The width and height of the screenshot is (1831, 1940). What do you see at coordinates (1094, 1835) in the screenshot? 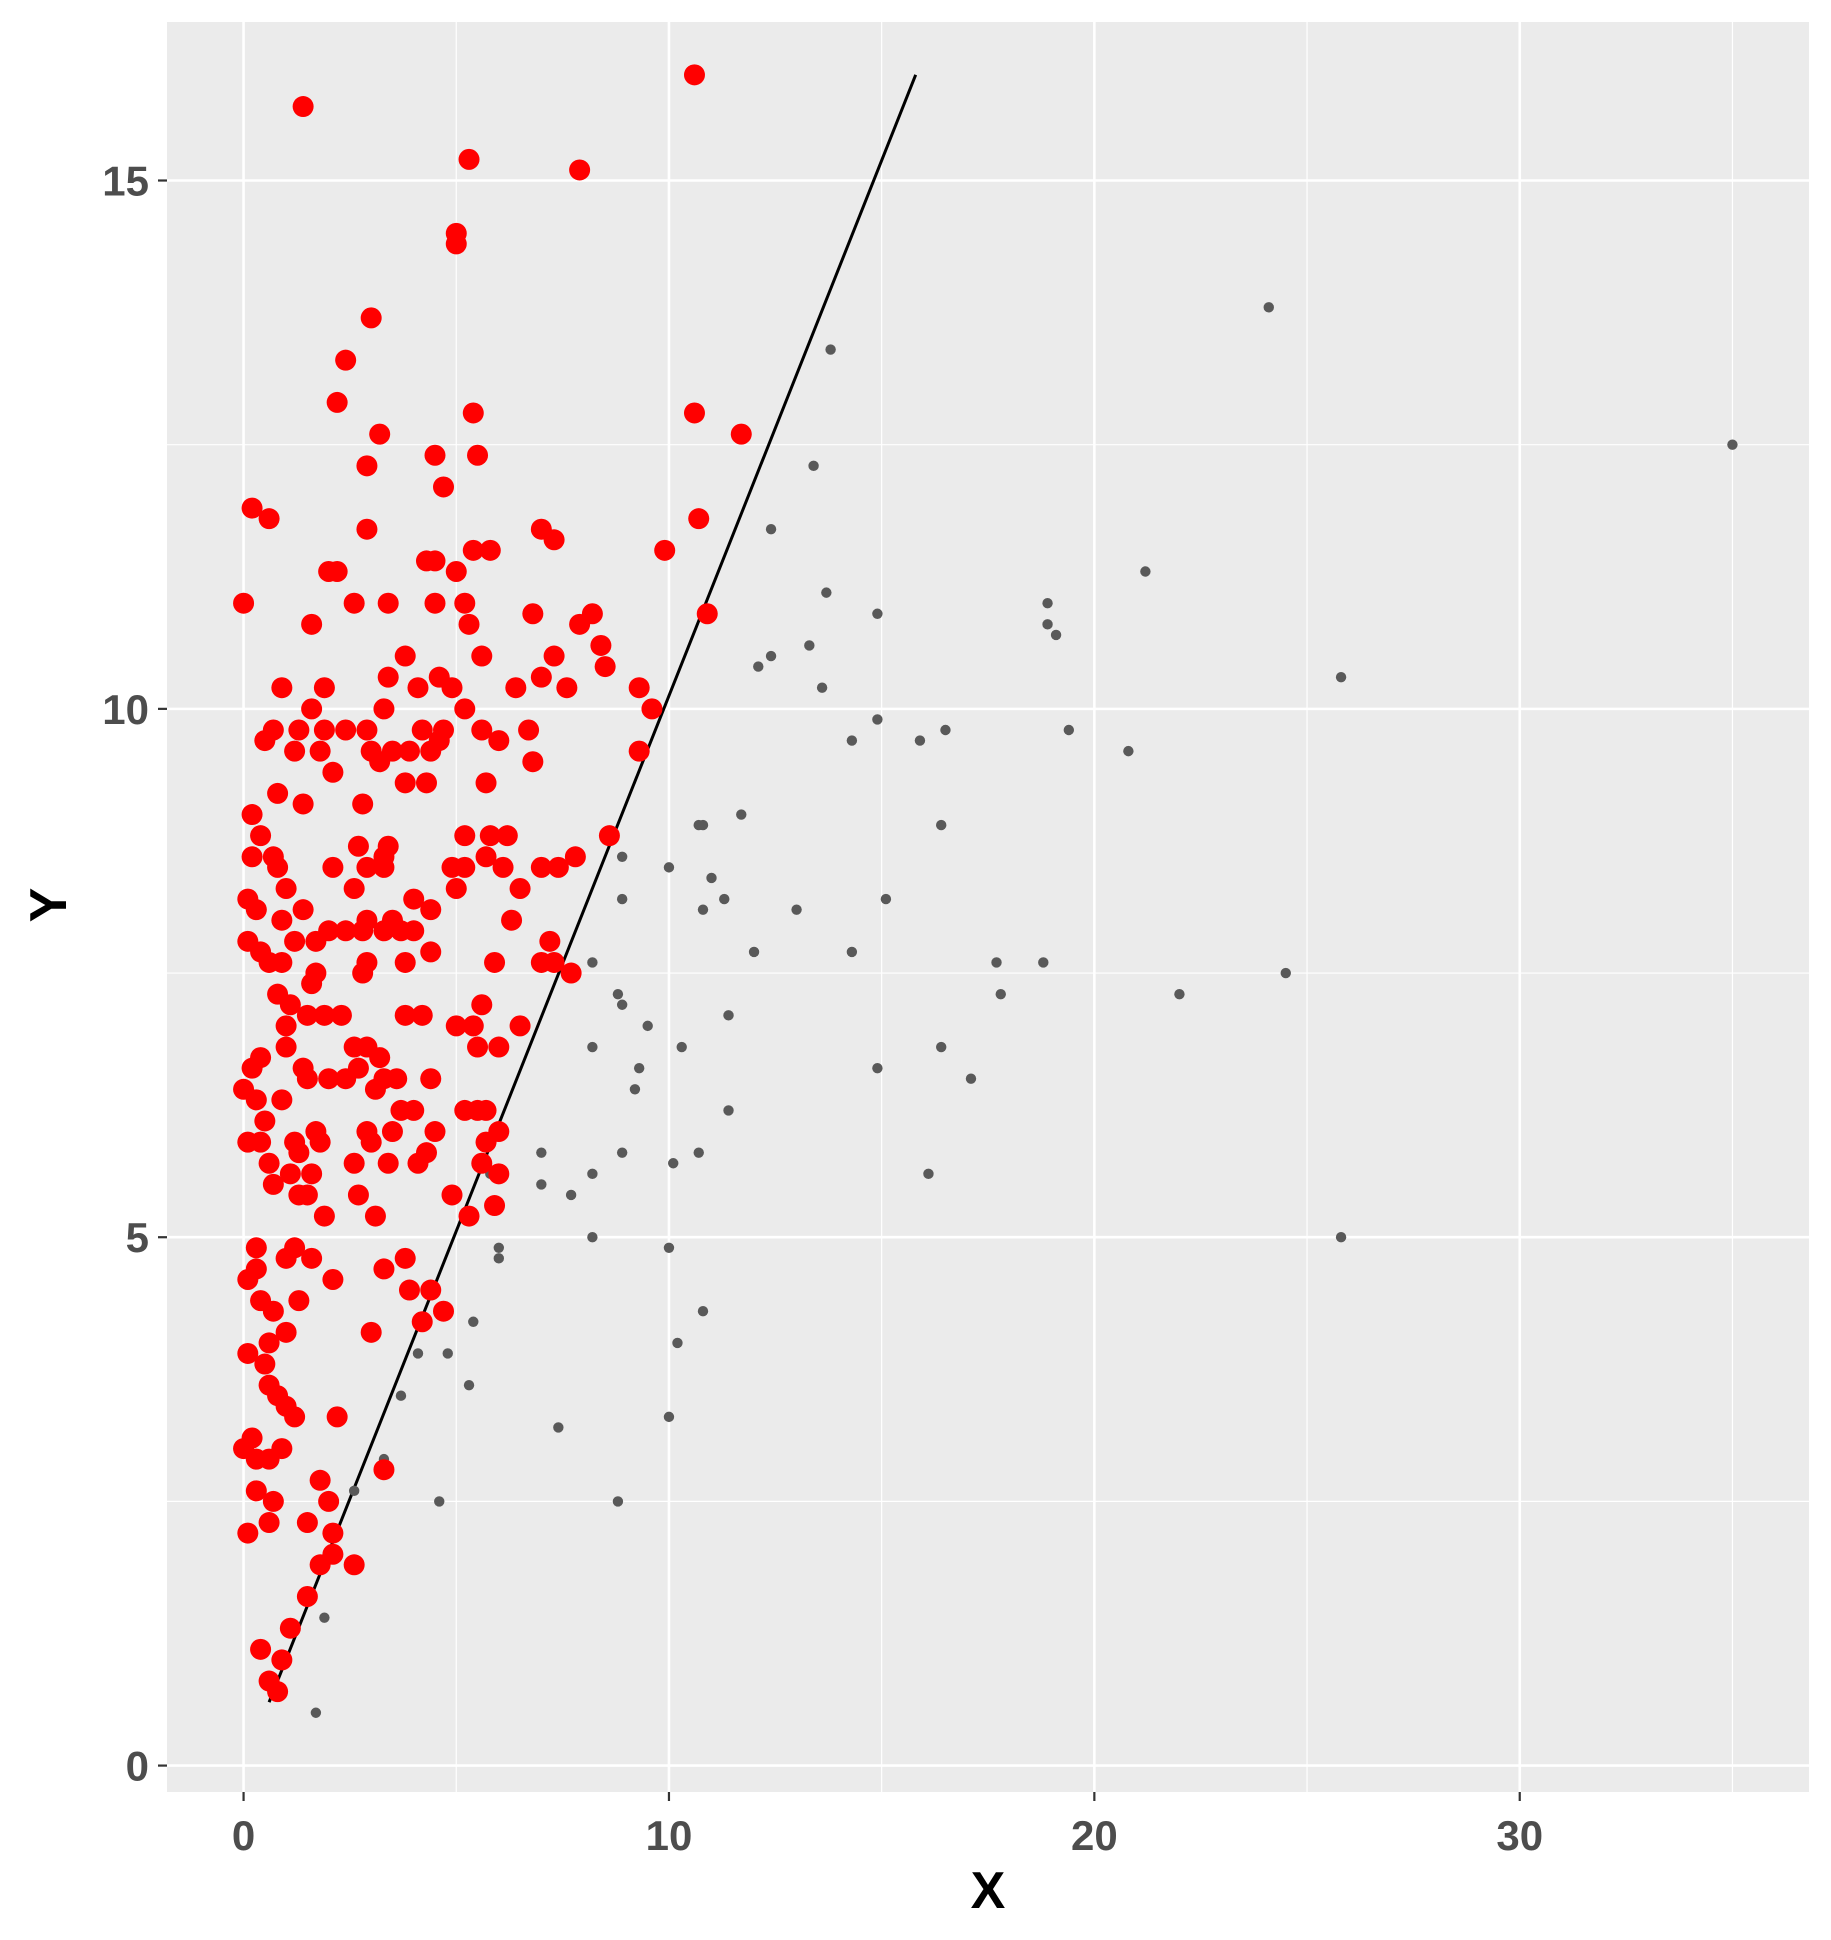
I see `x-tick-label: 20` at bounding box center [1094, 1835].